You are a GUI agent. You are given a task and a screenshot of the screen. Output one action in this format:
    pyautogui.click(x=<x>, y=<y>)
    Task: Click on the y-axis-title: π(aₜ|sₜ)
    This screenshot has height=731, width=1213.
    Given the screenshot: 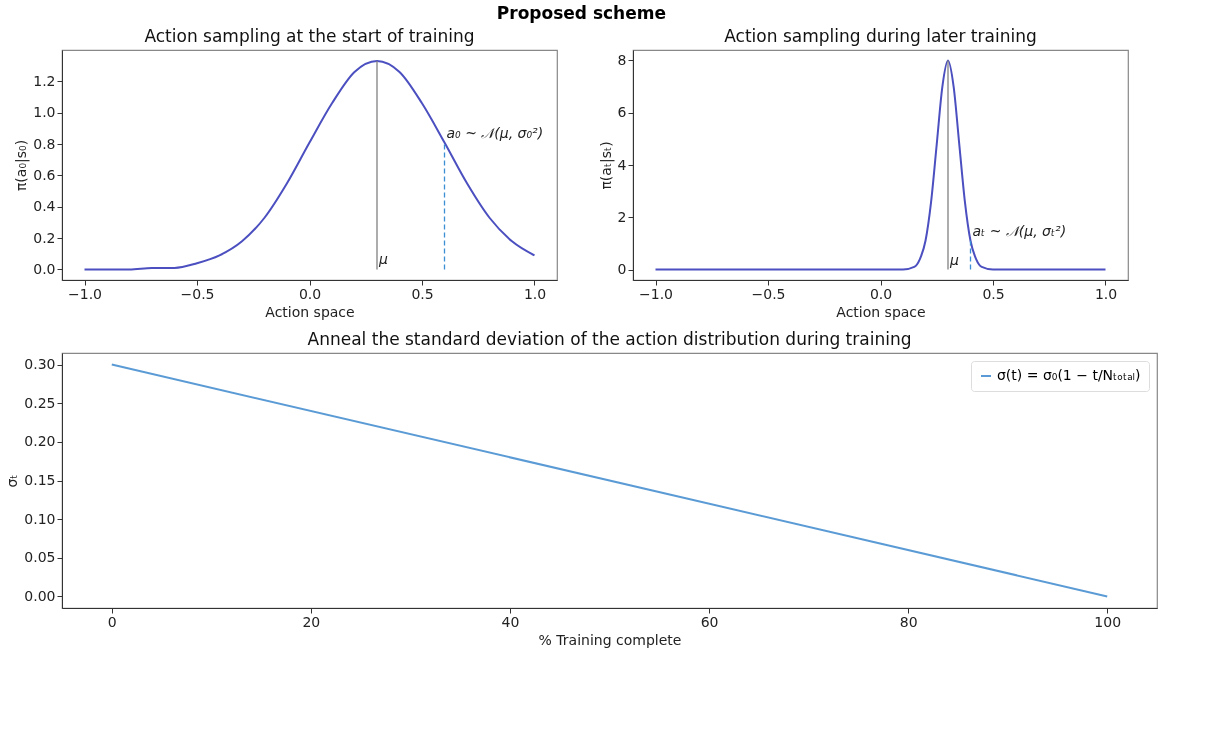 What is the action you would take?
    pyautogui.click(x=606, y=165)
    